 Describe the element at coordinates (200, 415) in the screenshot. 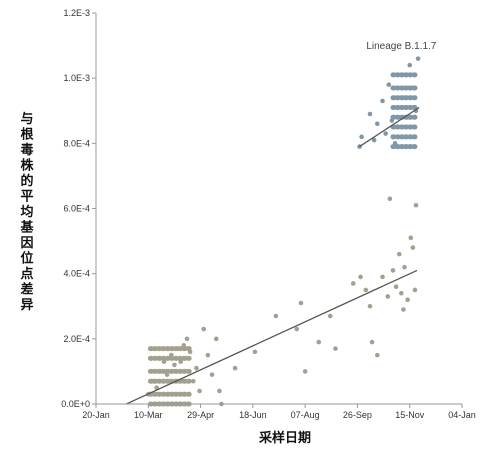

I see `x-tick-label: 29-Apr` at that location.